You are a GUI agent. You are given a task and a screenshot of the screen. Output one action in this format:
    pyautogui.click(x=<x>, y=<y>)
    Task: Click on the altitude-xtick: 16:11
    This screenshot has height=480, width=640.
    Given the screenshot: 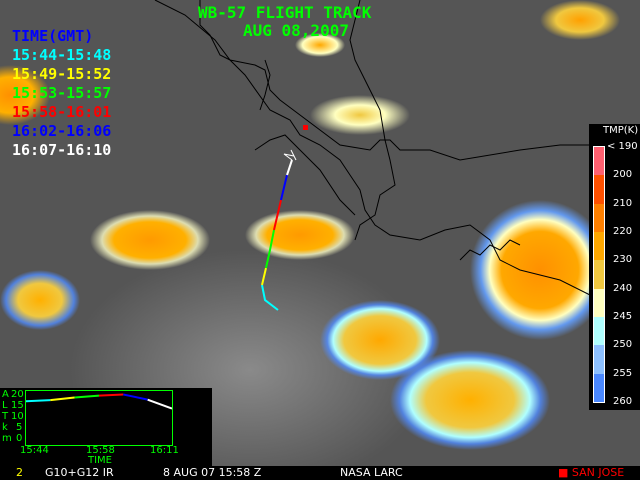 What is the action you would take?
    pyautogui.click(x=164, y=450)
    